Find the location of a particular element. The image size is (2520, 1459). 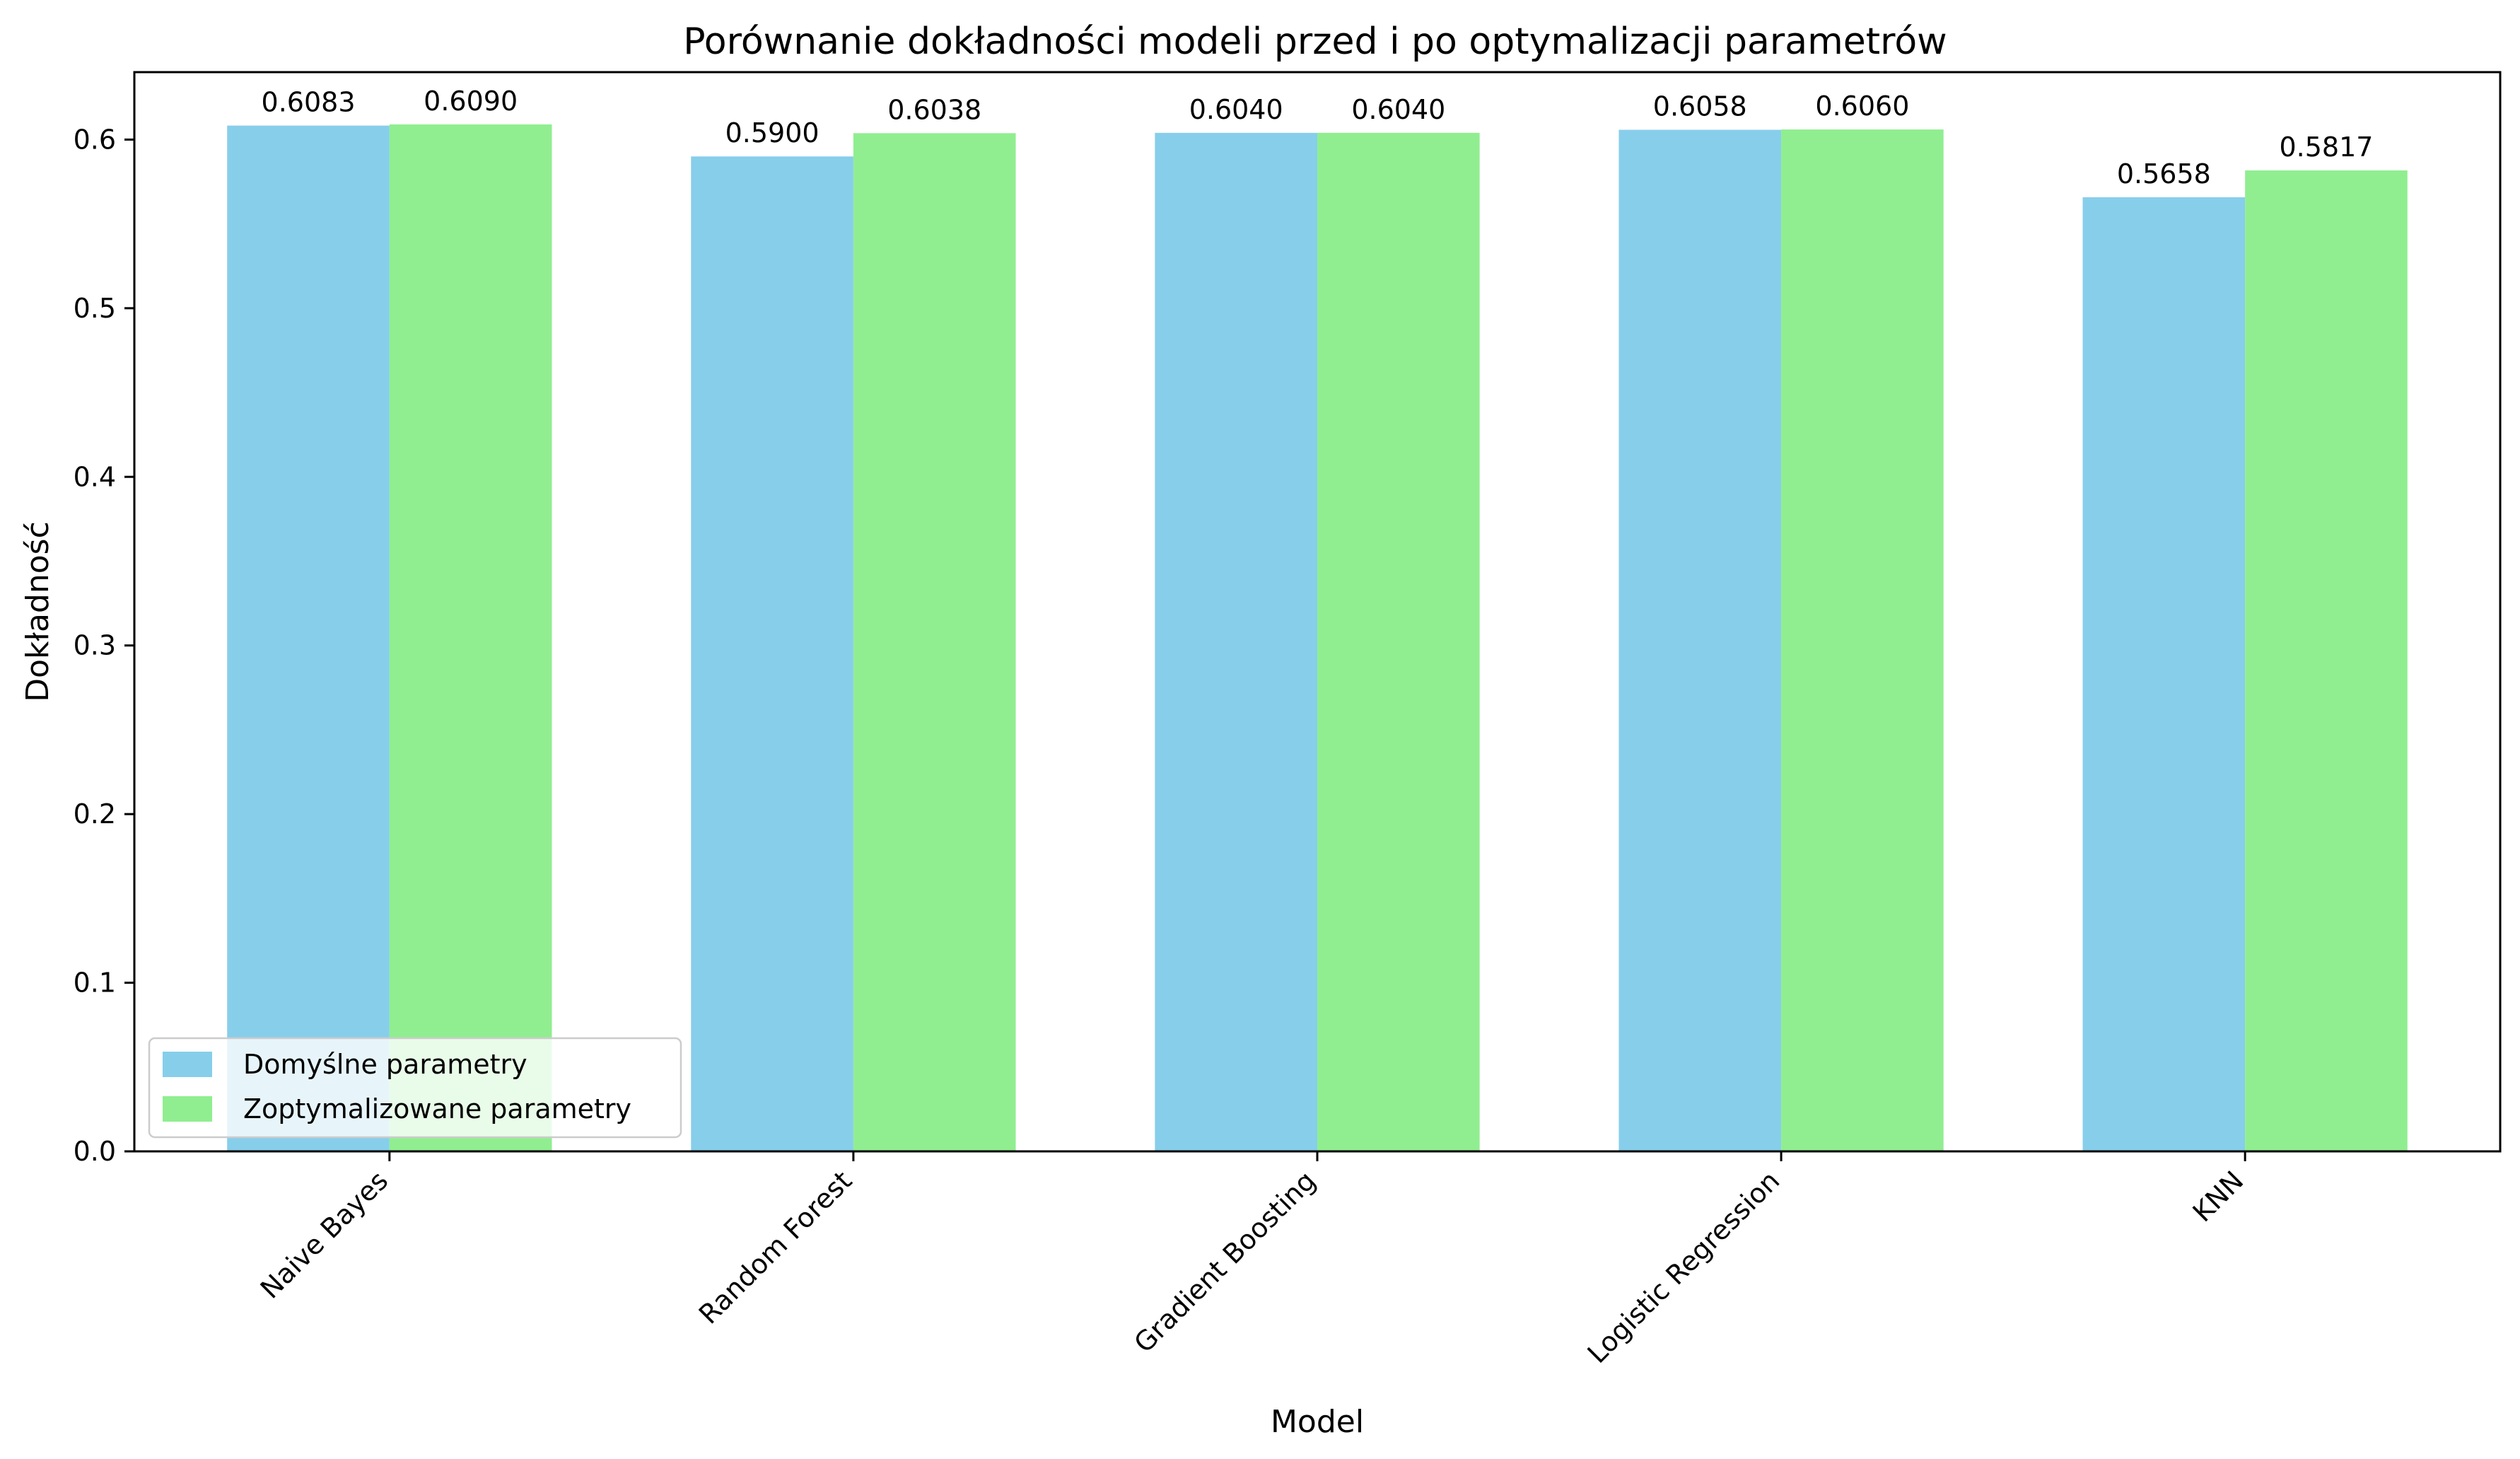

value-label-random-forest-series-2: 0.6038 is located at coordinates (934, 109).